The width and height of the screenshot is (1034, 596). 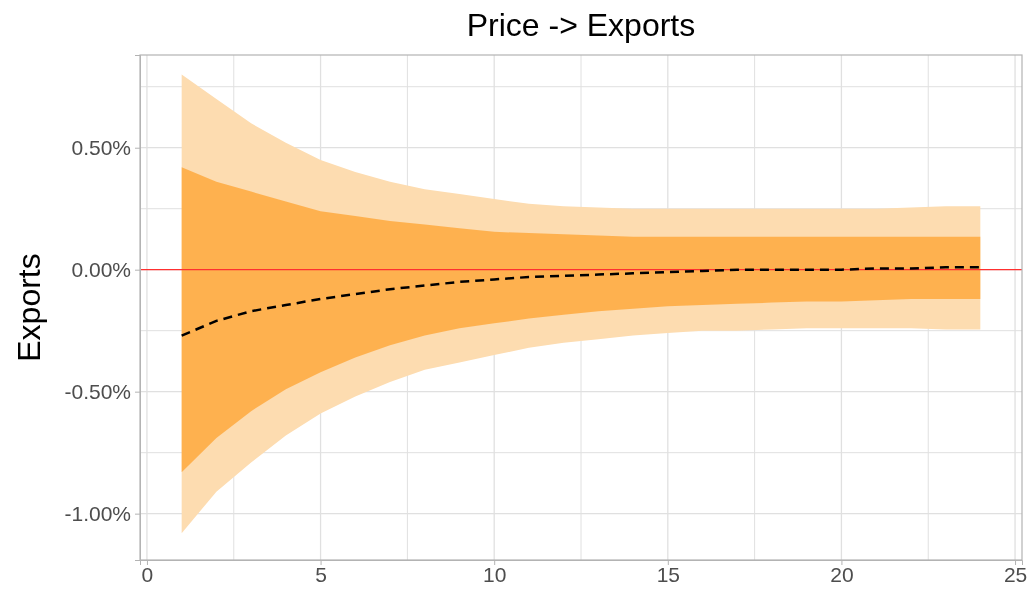 What do you see at coordinates (581, 301) in the screenshot?
I see `line-series` at bounding box center [581, 301].